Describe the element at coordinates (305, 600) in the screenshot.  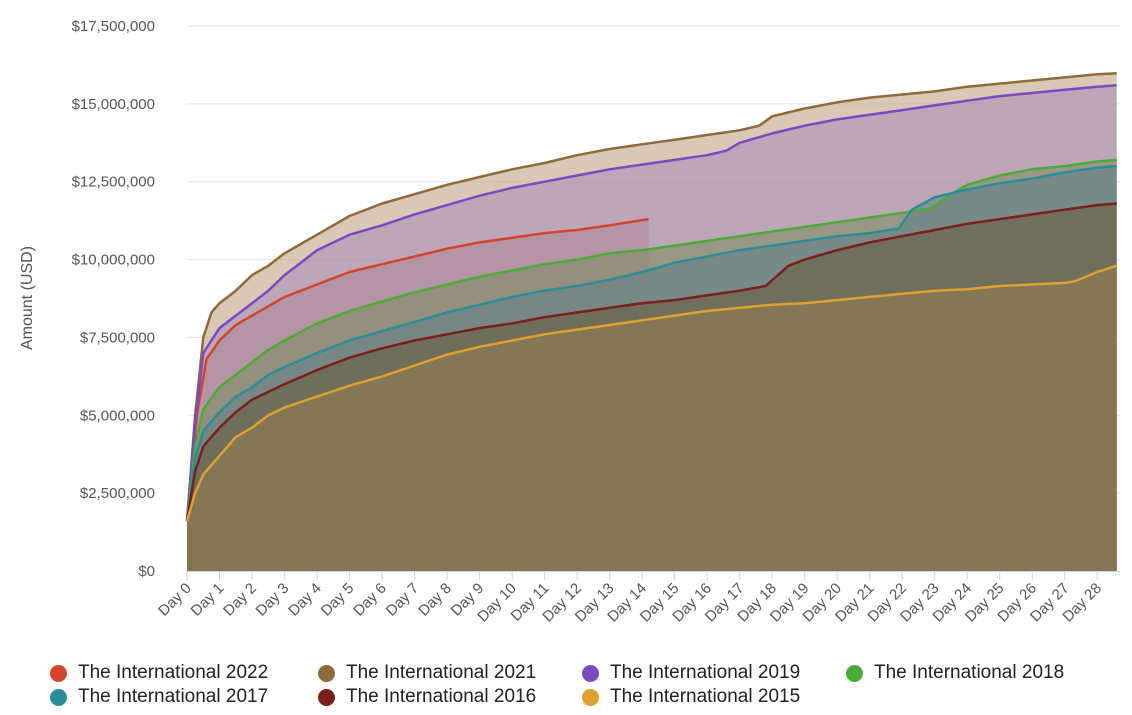
I see `x-tick-label: Day 4` at that location.